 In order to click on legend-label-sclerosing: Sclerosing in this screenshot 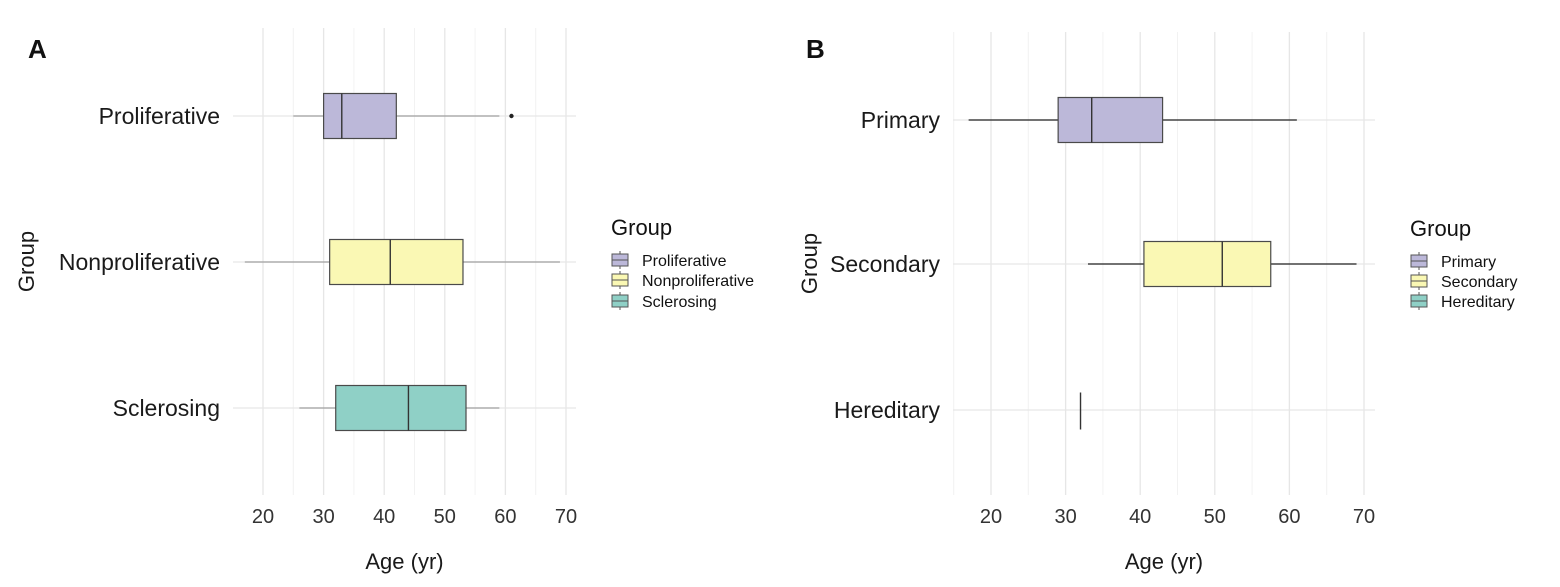, I will do `click(679, 302)`.